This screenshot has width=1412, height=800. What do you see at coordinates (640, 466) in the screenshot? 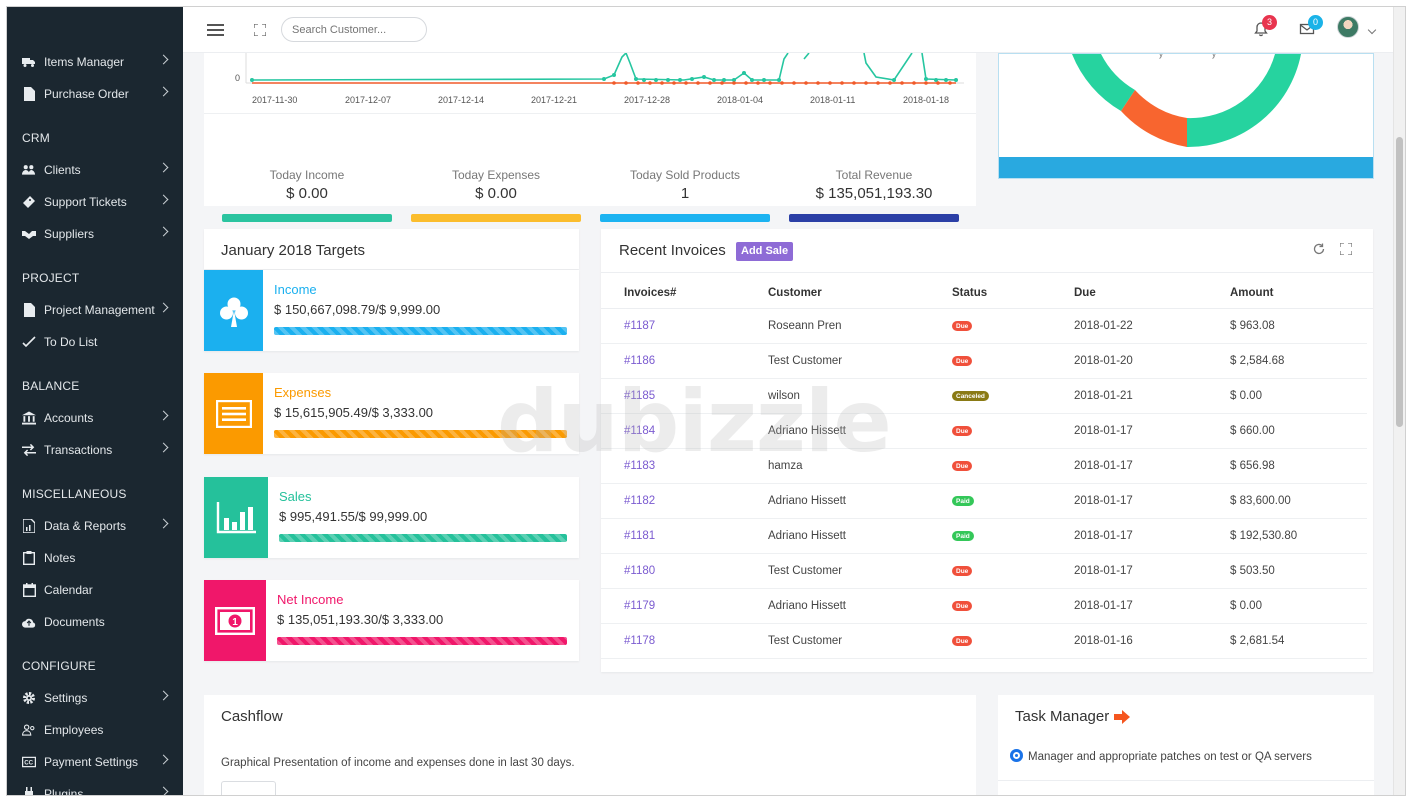
I see `invoice-link: #1183` at bounding box center [640, 466].